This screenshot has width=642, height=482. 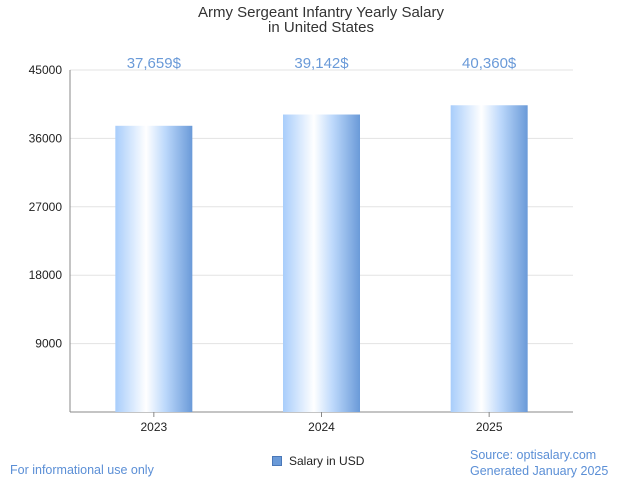 I want to click on y-tick-label: 45000, so click(x=46, y=70).